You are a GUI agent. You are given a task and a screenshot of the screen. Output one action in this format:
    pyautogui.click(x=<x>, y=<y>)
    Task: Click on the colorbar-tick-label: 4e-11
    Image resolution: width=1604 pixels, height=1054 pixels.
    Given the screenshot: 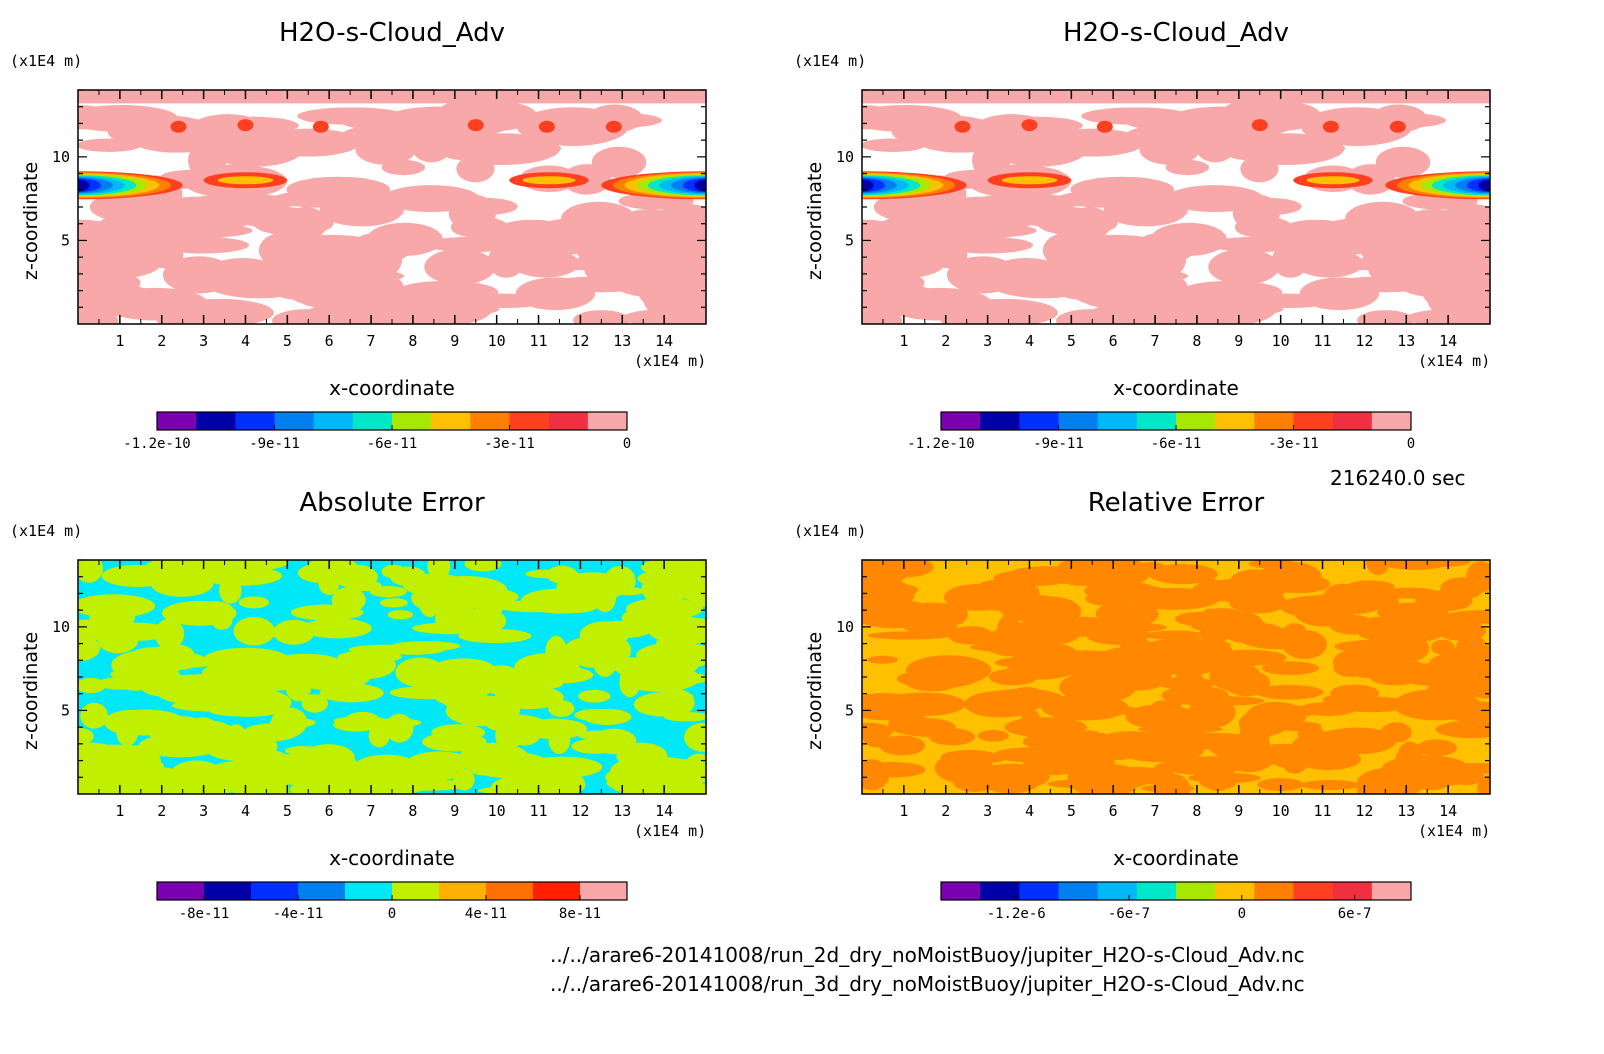 What is the action you would take?
    pyautogui.click(x=486, y=914)
    